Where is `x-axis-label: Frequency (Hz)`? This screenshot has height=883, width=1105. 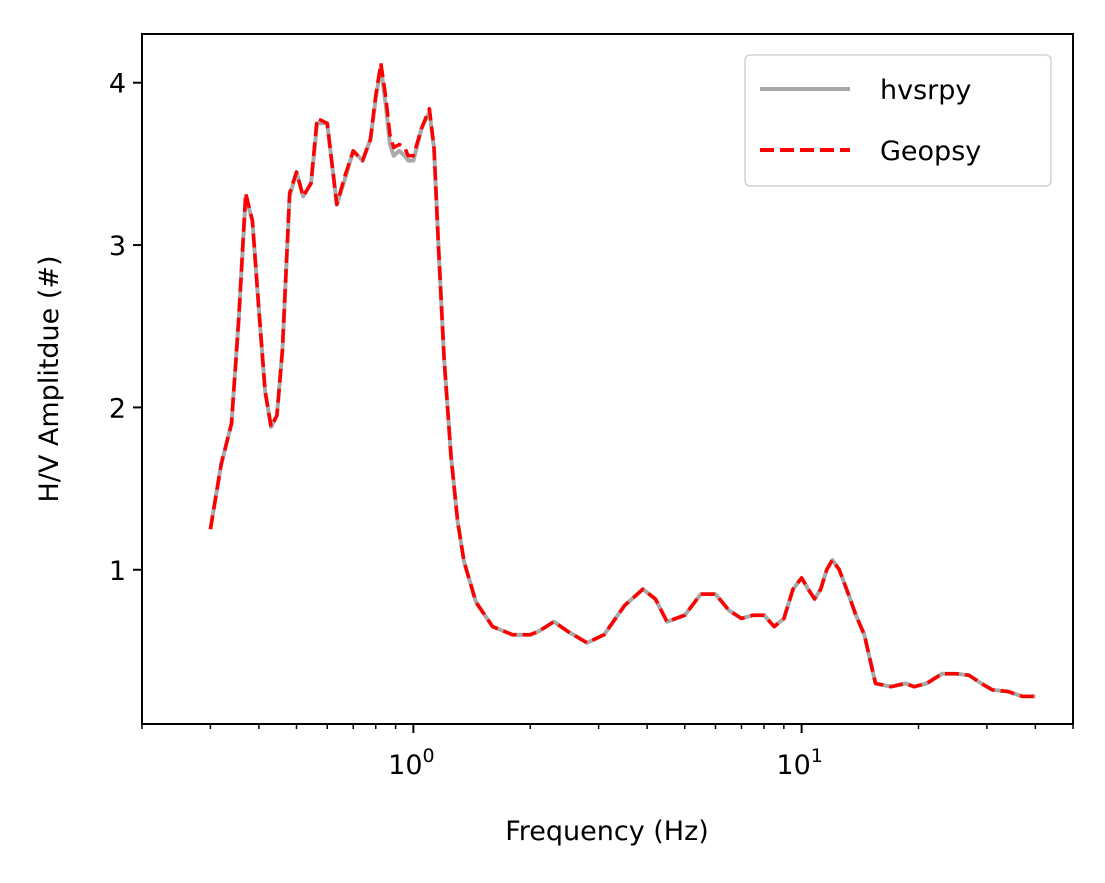
x-axis-label: Frequency (Hz) is located at coordinates (607, 831).